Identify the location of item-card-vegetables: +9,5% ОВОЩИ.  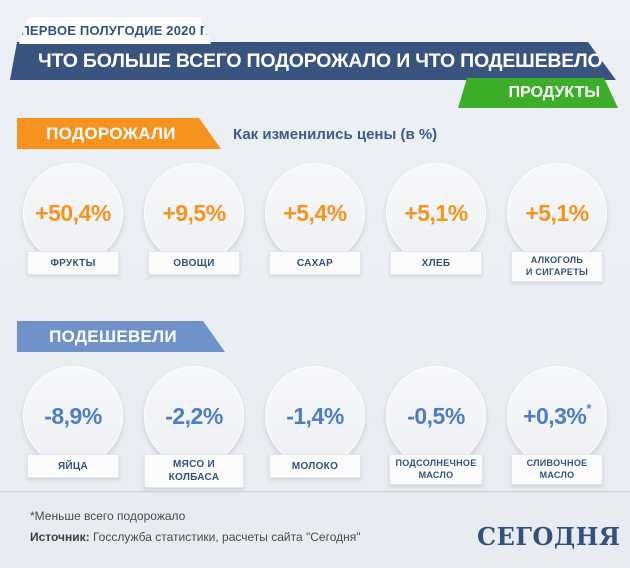
(194, 222).